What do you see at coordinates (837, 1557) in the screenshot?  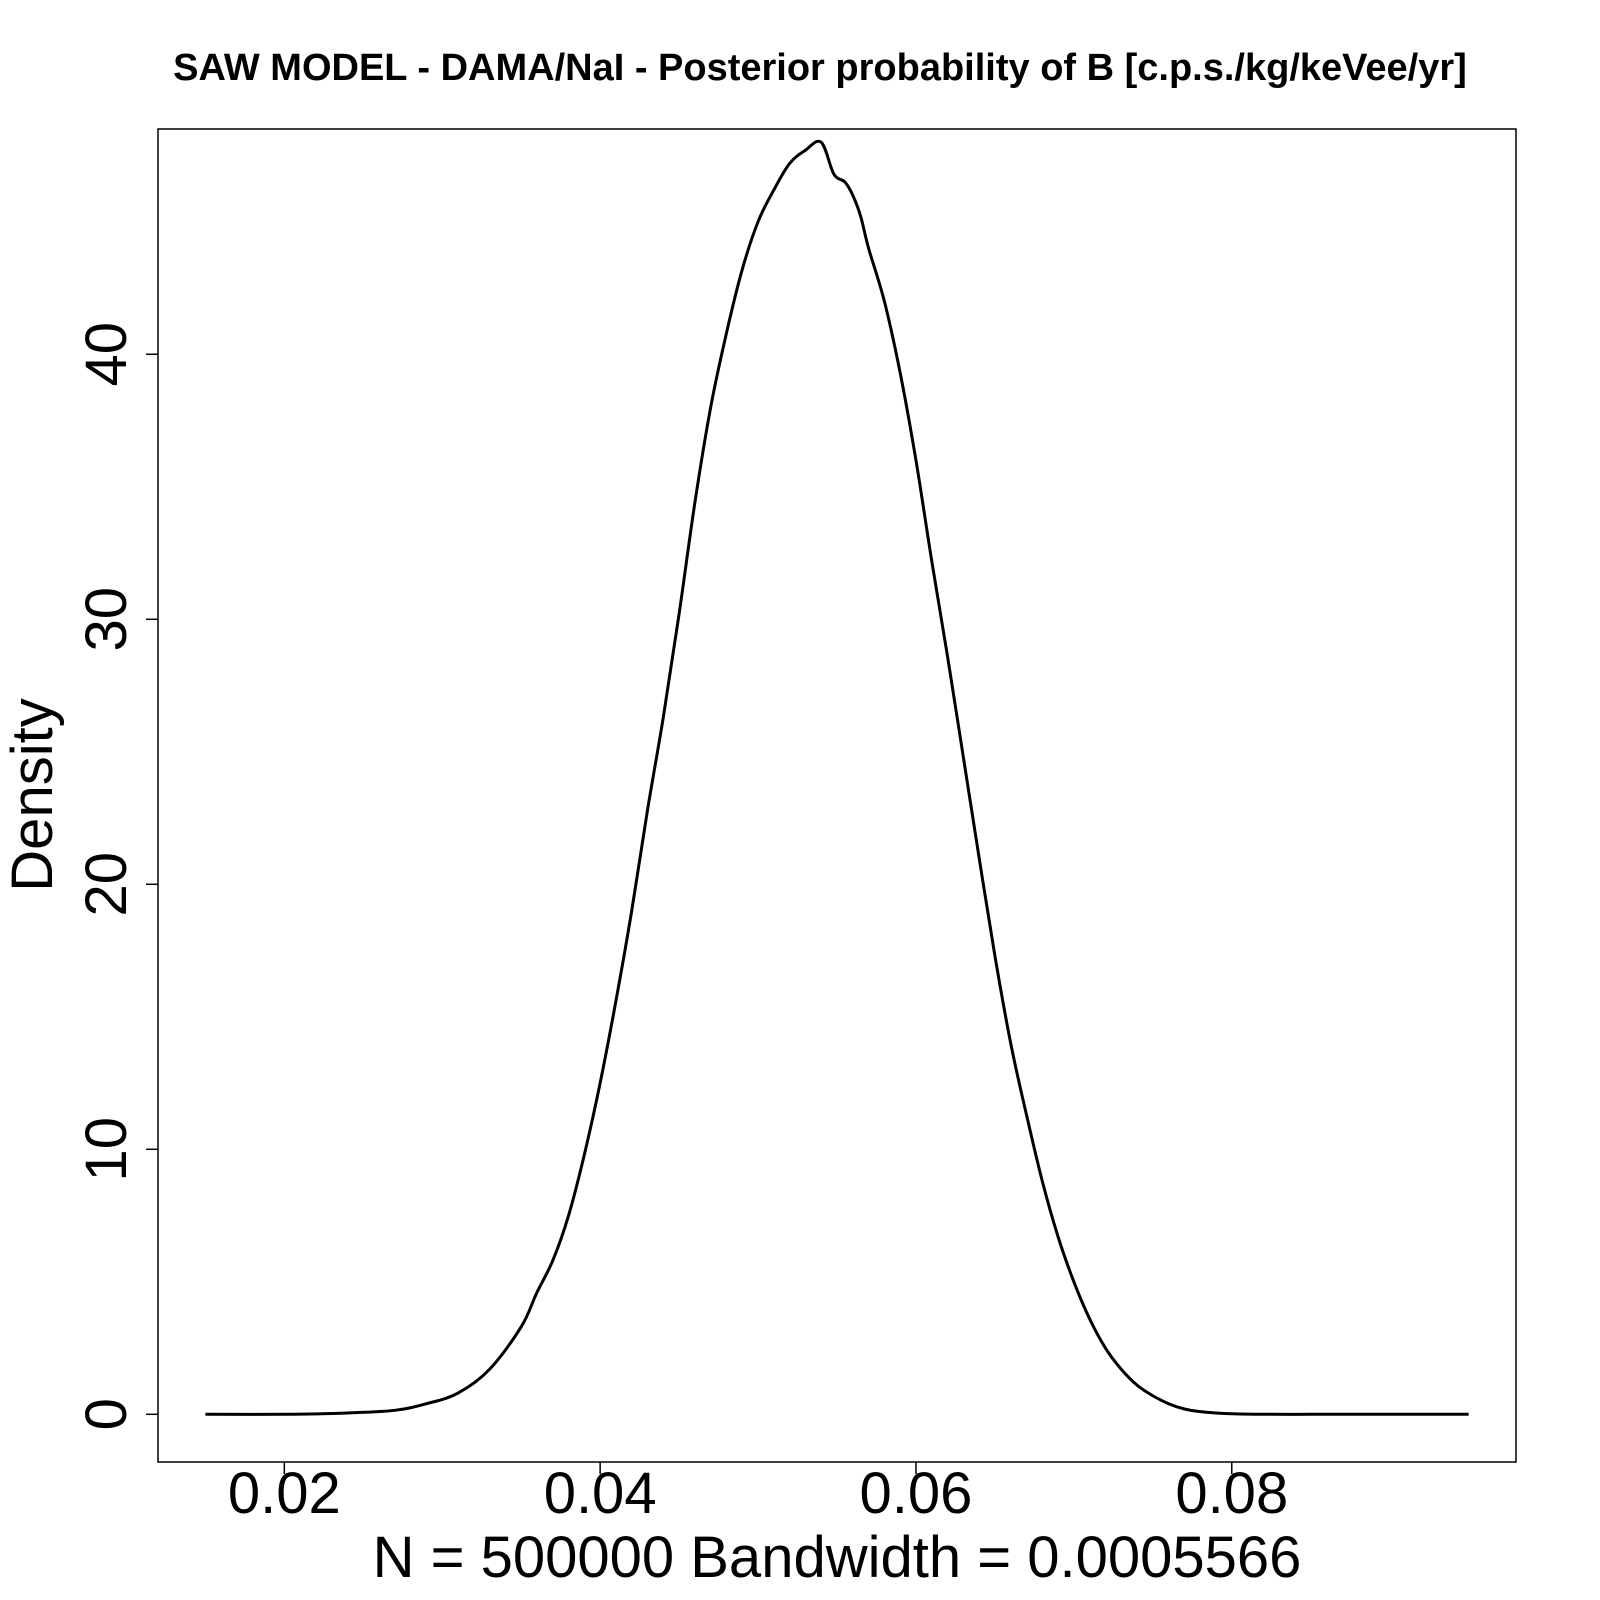 I see `x-axis-label: N = 500000 Bandwidth = 0.0005566` at bounding box center [837, 1557].